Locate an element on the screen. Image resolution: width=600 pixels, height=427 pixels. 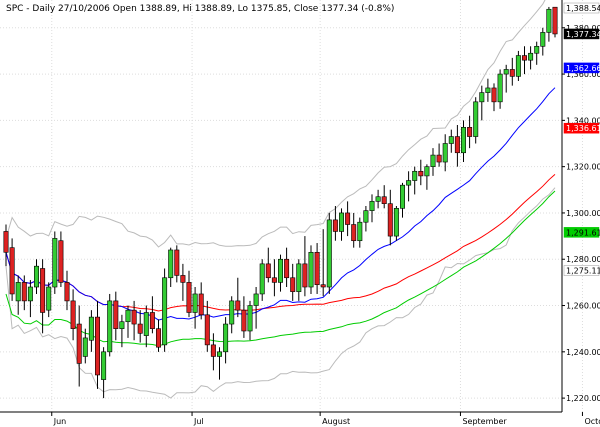
y-tick-label: 1,380.00 is located at coordinates (583, 28).